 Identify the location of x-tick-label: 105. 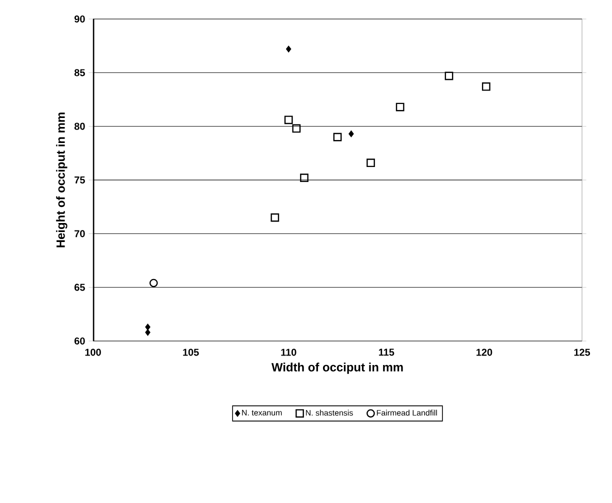
(191, 352).